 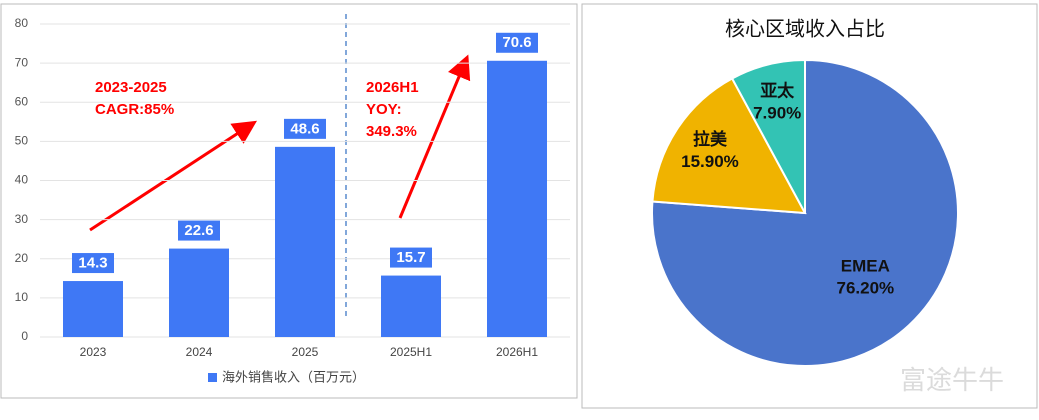 I want to click on annotation: 2026H1, so click(x=392, y=87).